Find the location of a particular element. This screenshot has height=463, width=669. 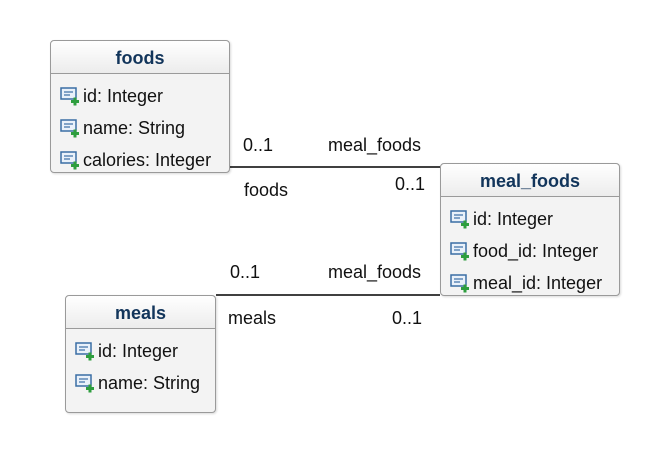

foods-relation-near-role: foods is located at coordinates (266, 190).